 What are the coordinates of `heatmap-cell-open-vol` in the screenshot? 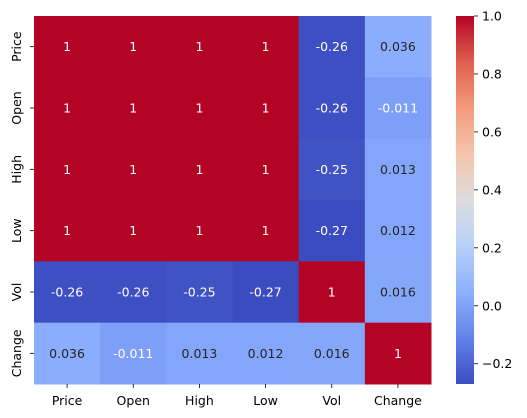 It's located at (332, 108).